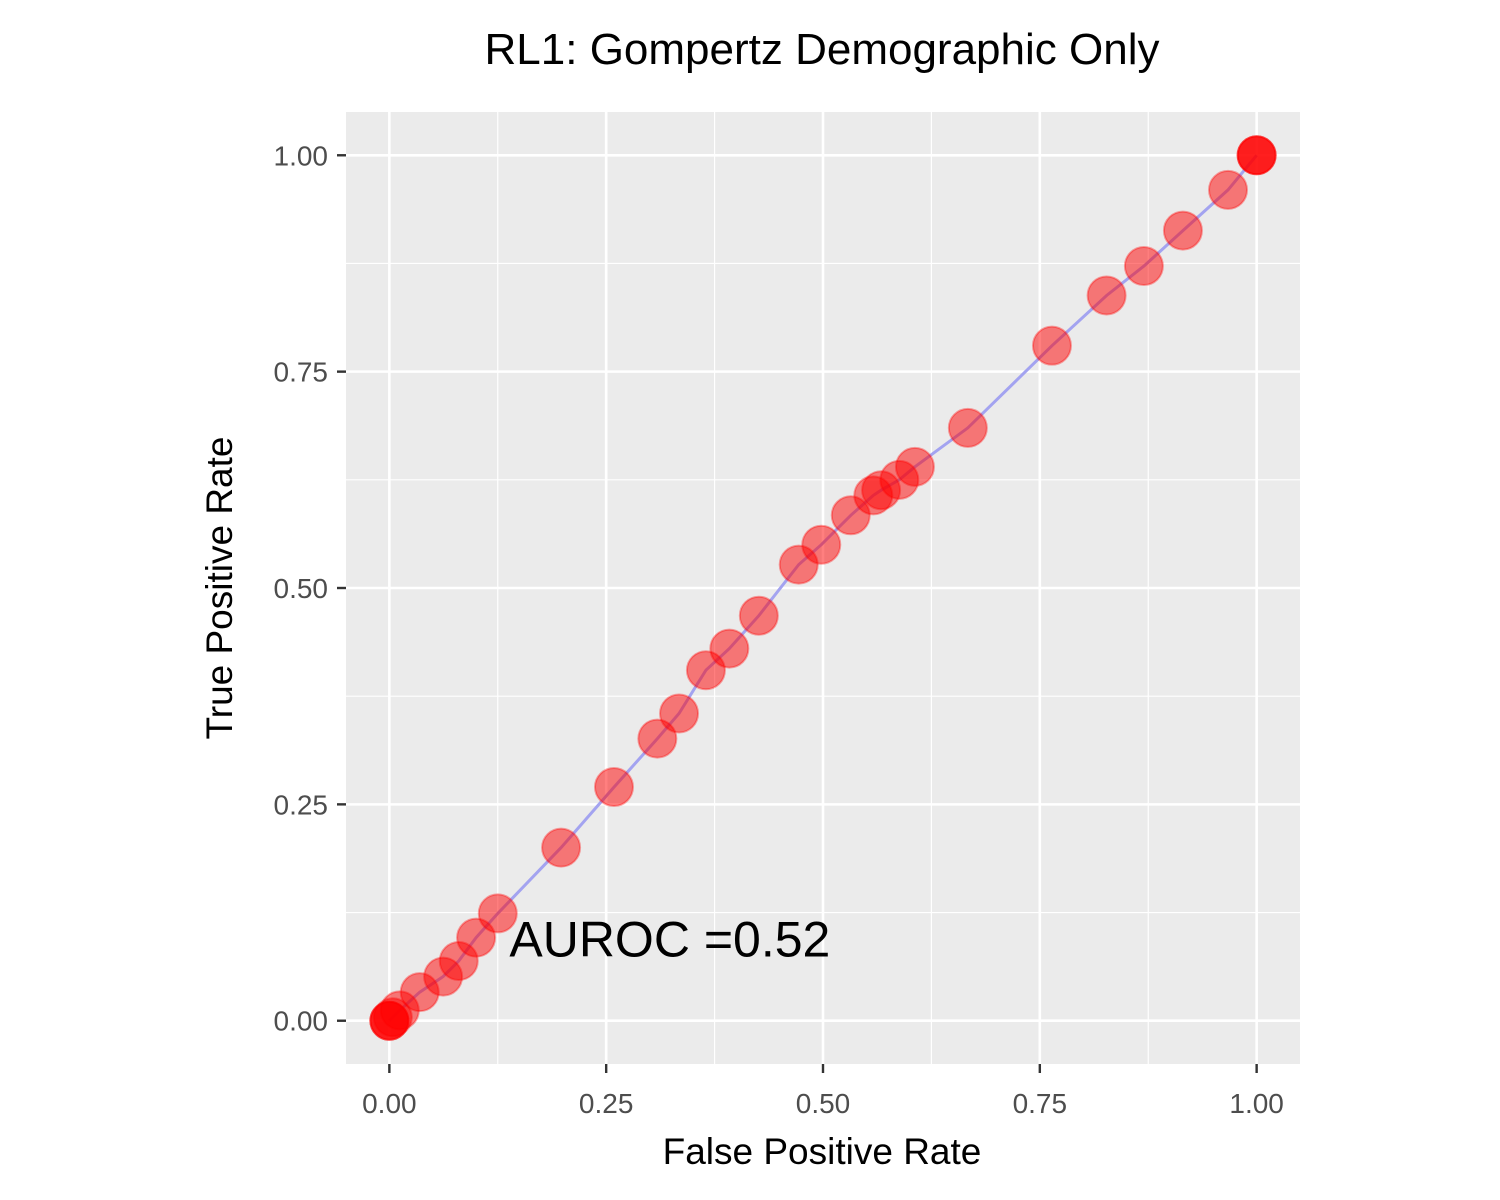 The height and width of the screenshot is (1200, 1500). I want to click on y-axis-title: True Positive Rate, so click(219, 588).